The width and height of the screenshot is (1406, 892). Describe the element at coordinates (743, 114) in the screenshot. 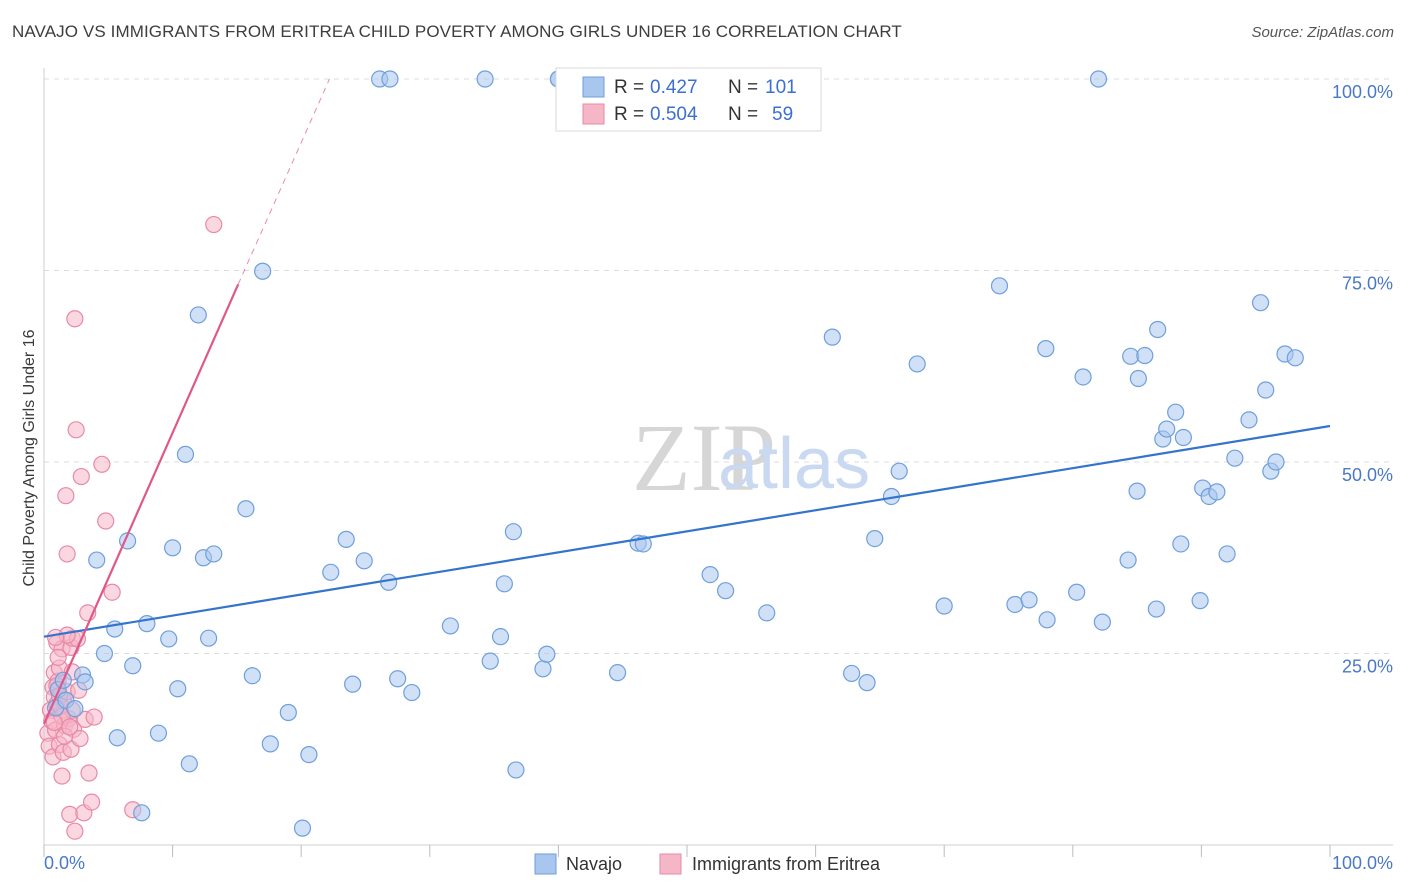

I see `legend-eritrea-n-label: N =` at that location.